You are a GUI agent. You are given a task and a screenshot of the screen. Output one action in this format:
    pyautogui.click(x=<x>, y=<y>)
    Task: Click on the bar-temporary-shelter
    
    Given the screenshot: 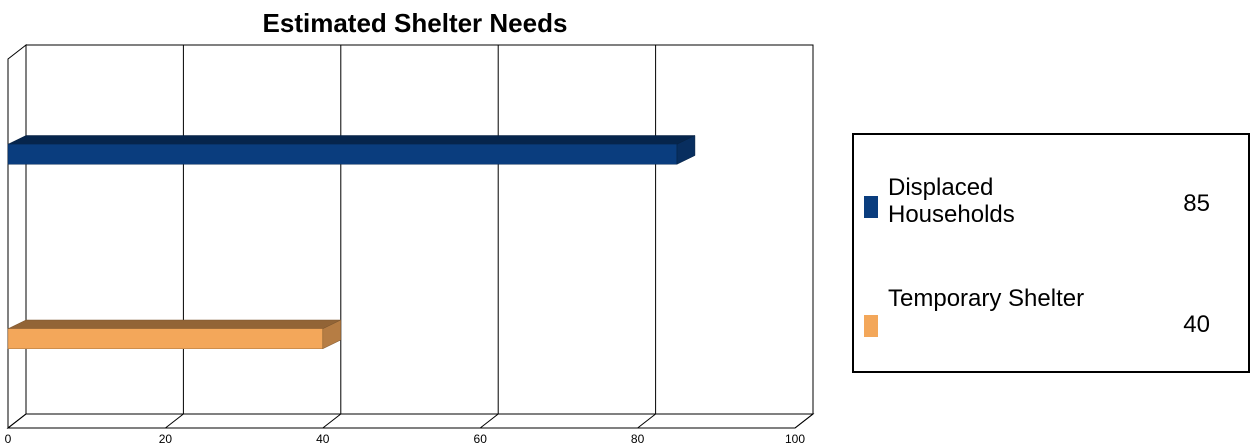 What is the action you would take?
    pyautogui.click(x=174, y=334)
    